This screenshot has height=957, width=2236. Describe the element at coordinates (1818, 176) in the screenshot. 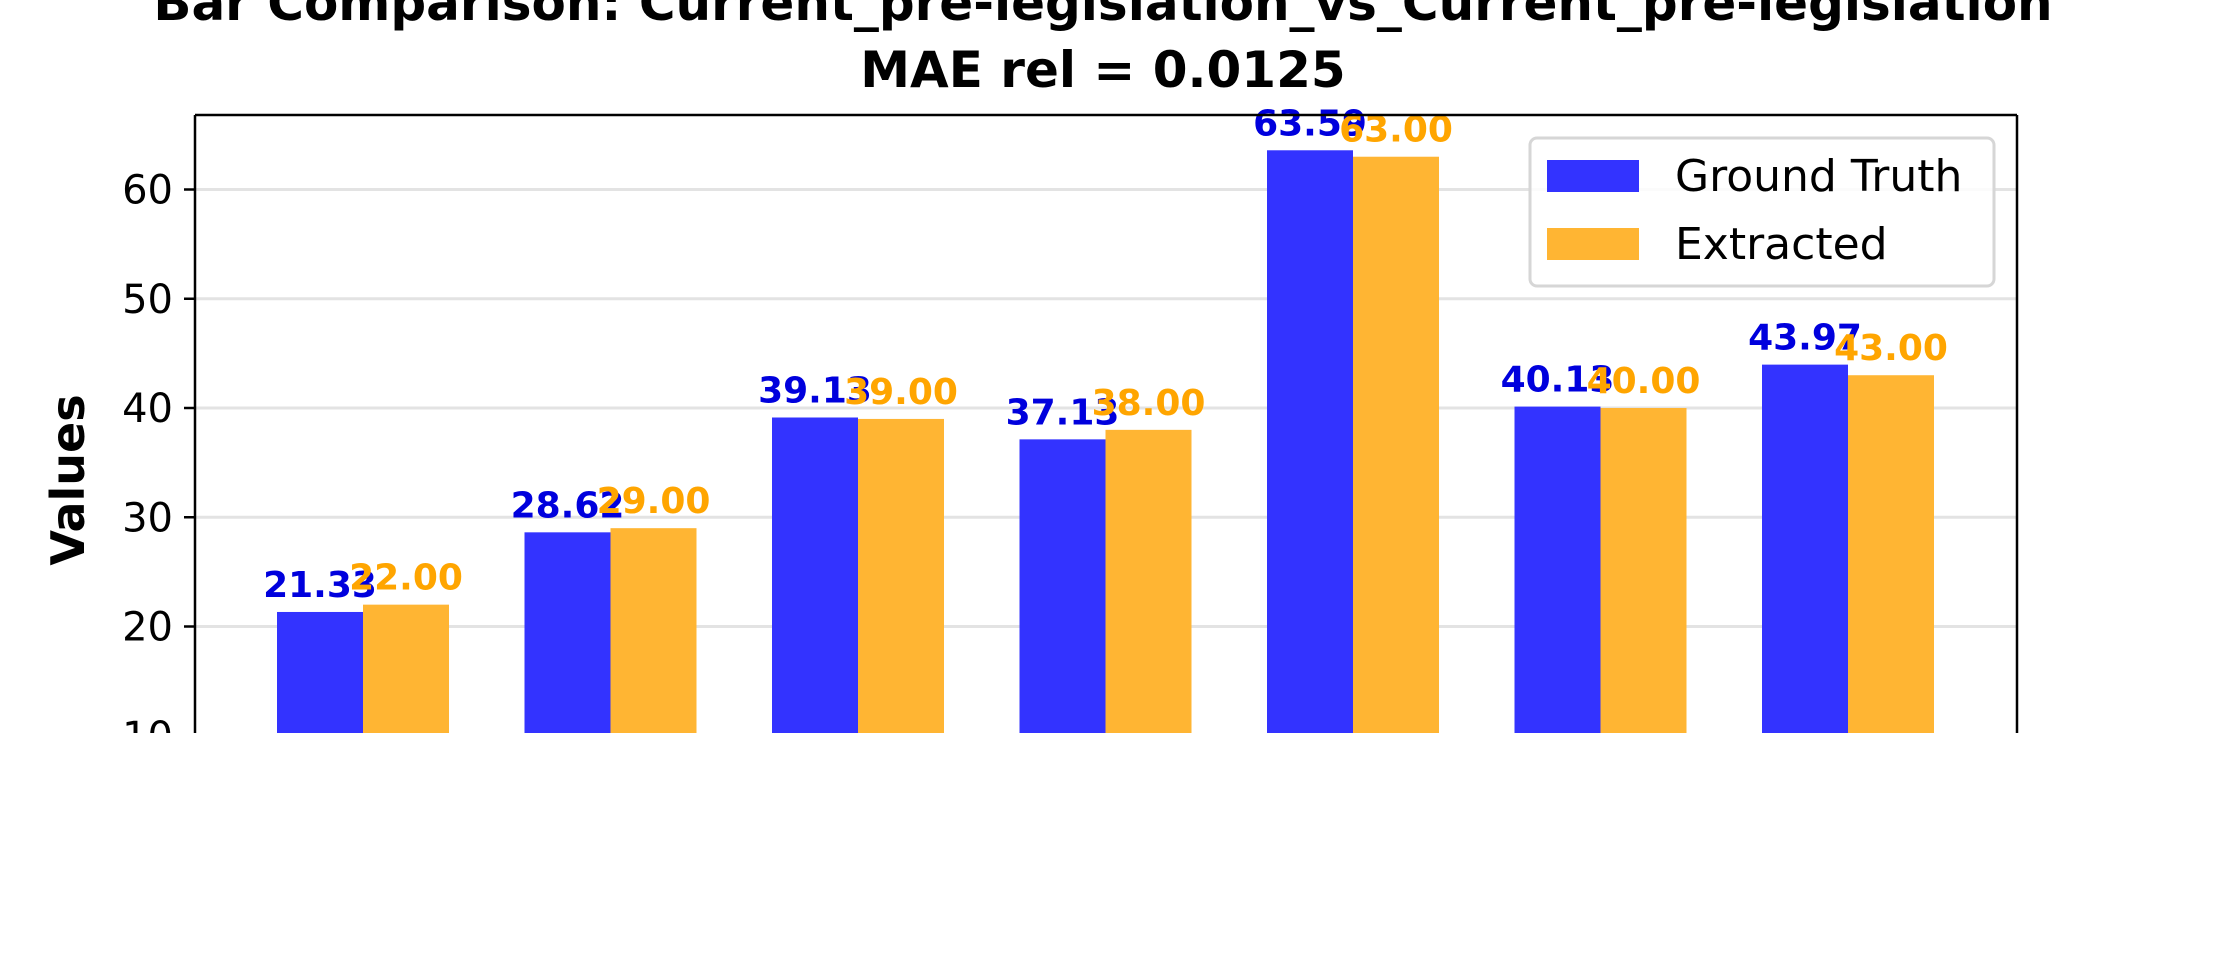

I see `legend-label-ground-truth: Ground Truth` at that location.